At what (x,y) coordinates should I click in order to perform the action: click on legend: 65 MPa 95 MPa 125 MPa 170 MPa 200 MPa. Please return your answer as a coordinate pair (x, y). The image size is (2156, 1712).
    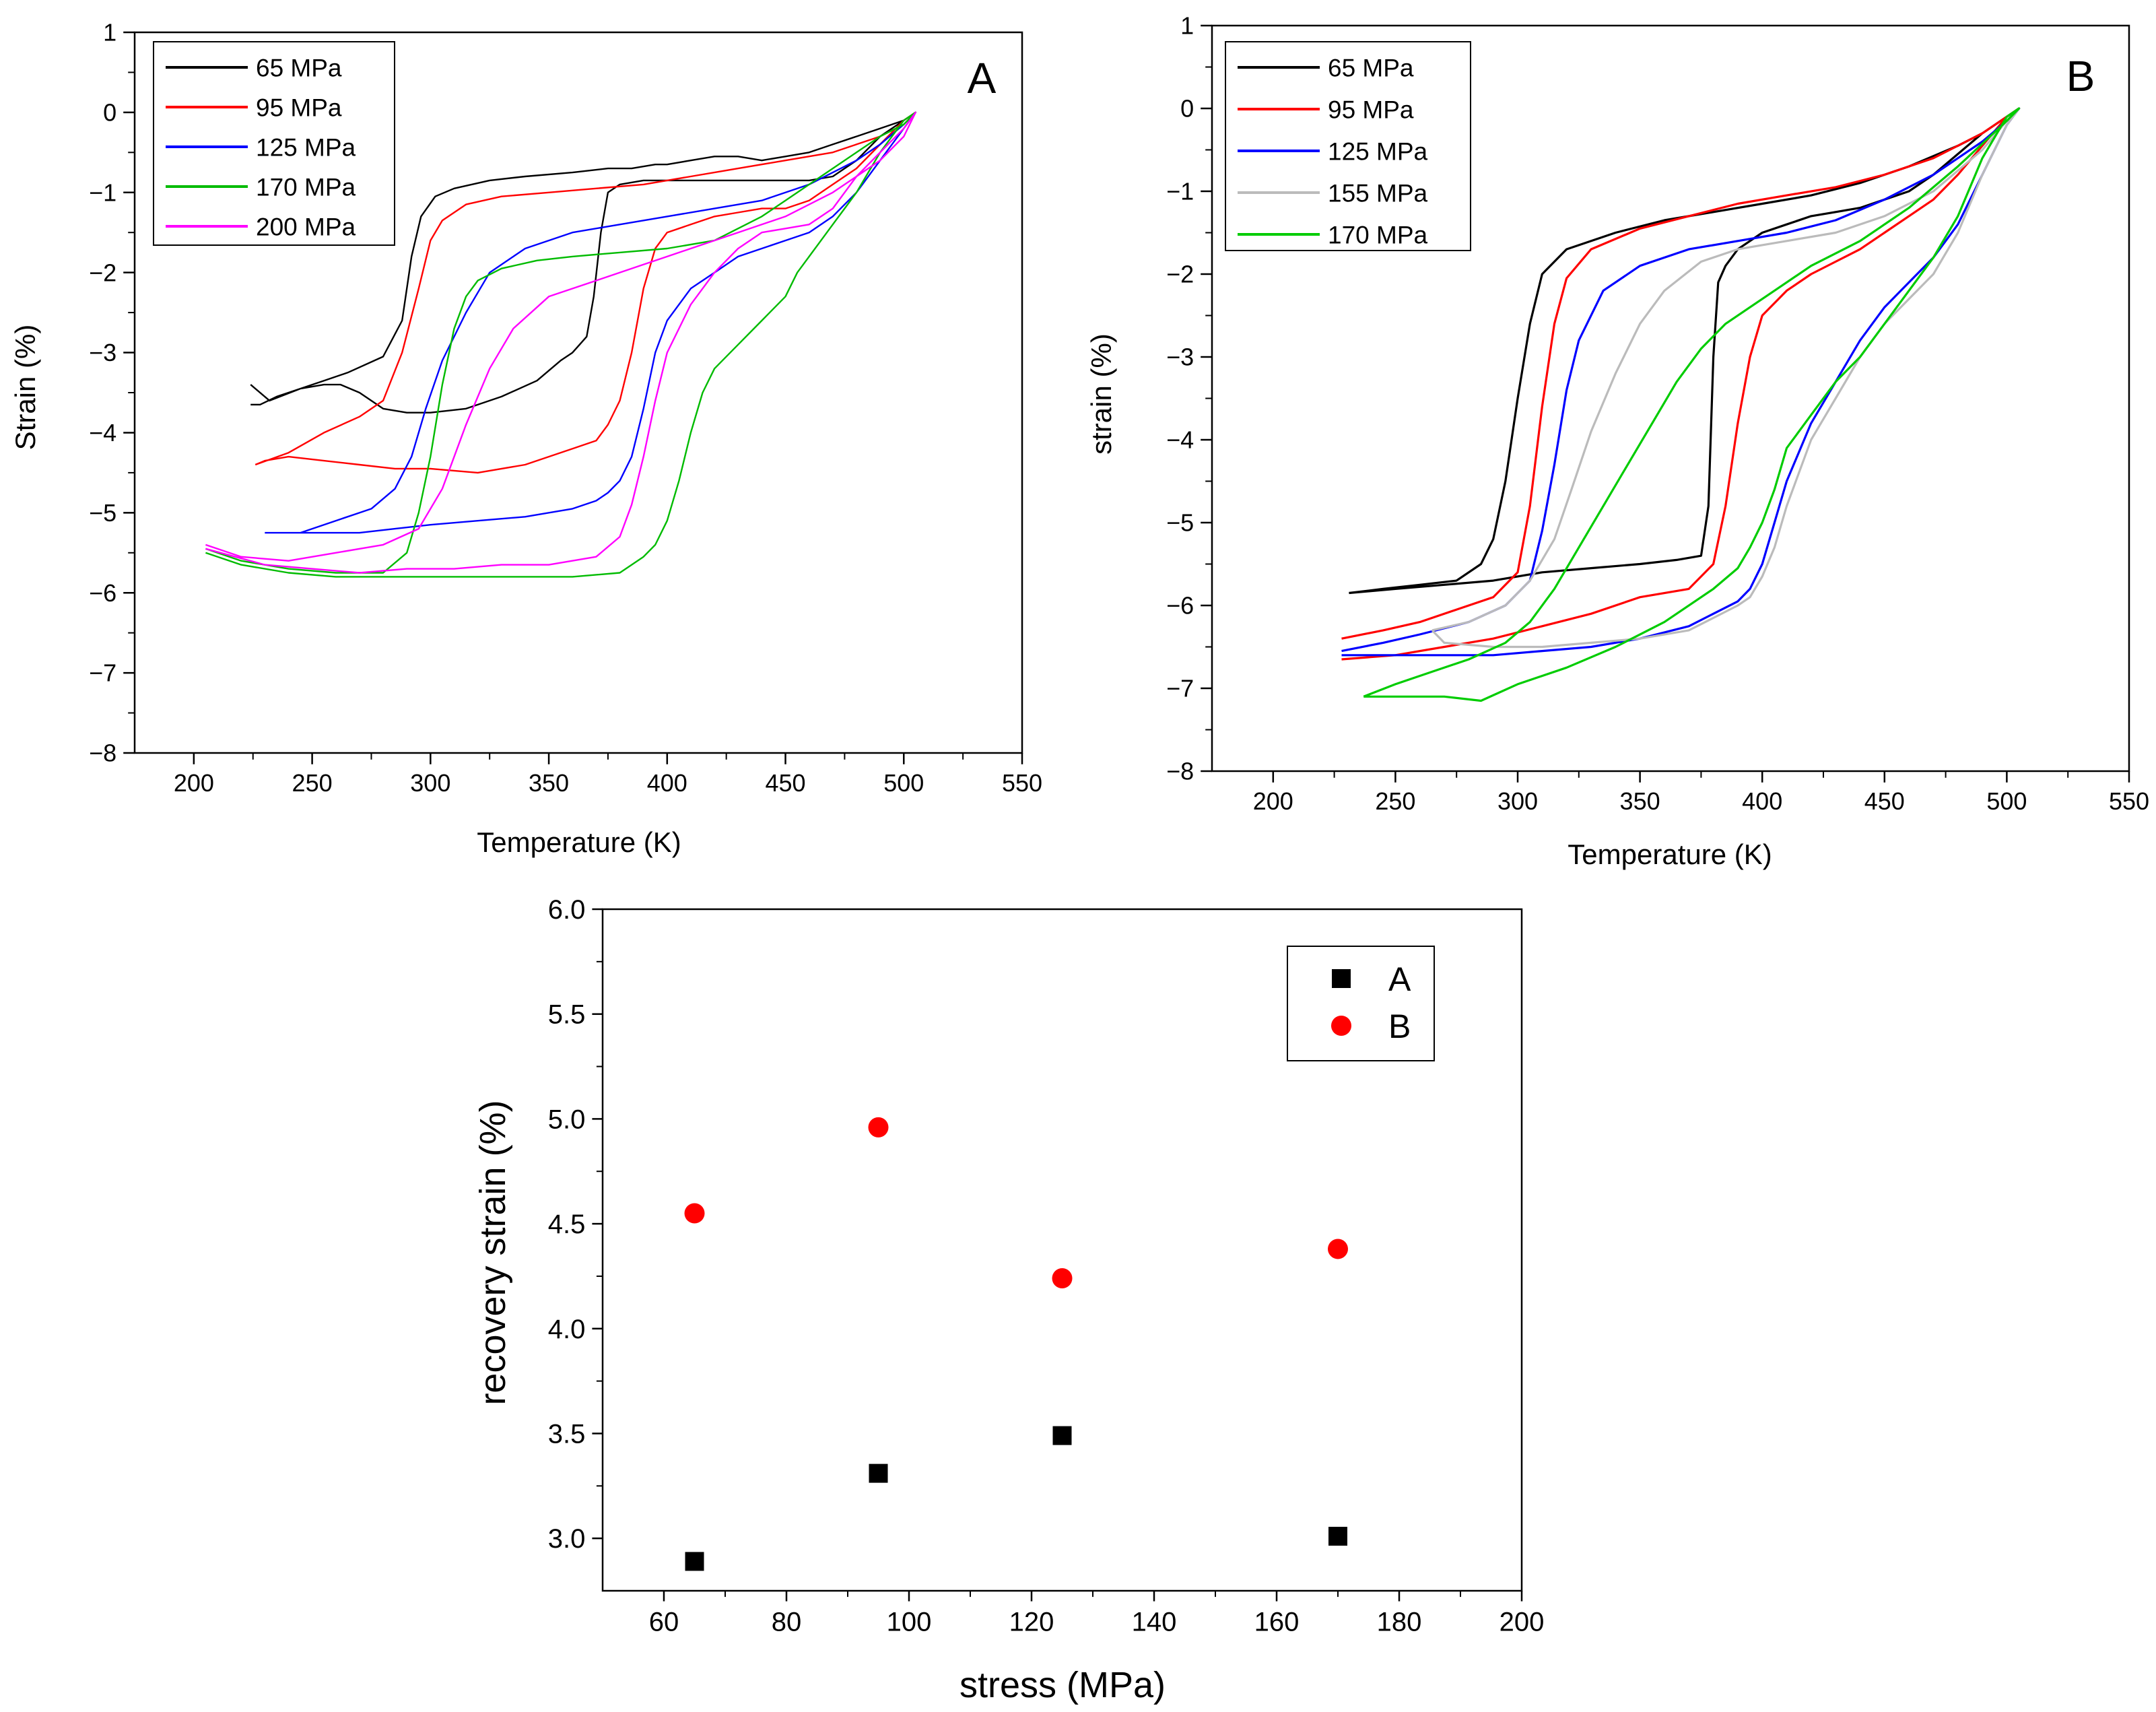
    Looking at the image, I should click on (274, 143).